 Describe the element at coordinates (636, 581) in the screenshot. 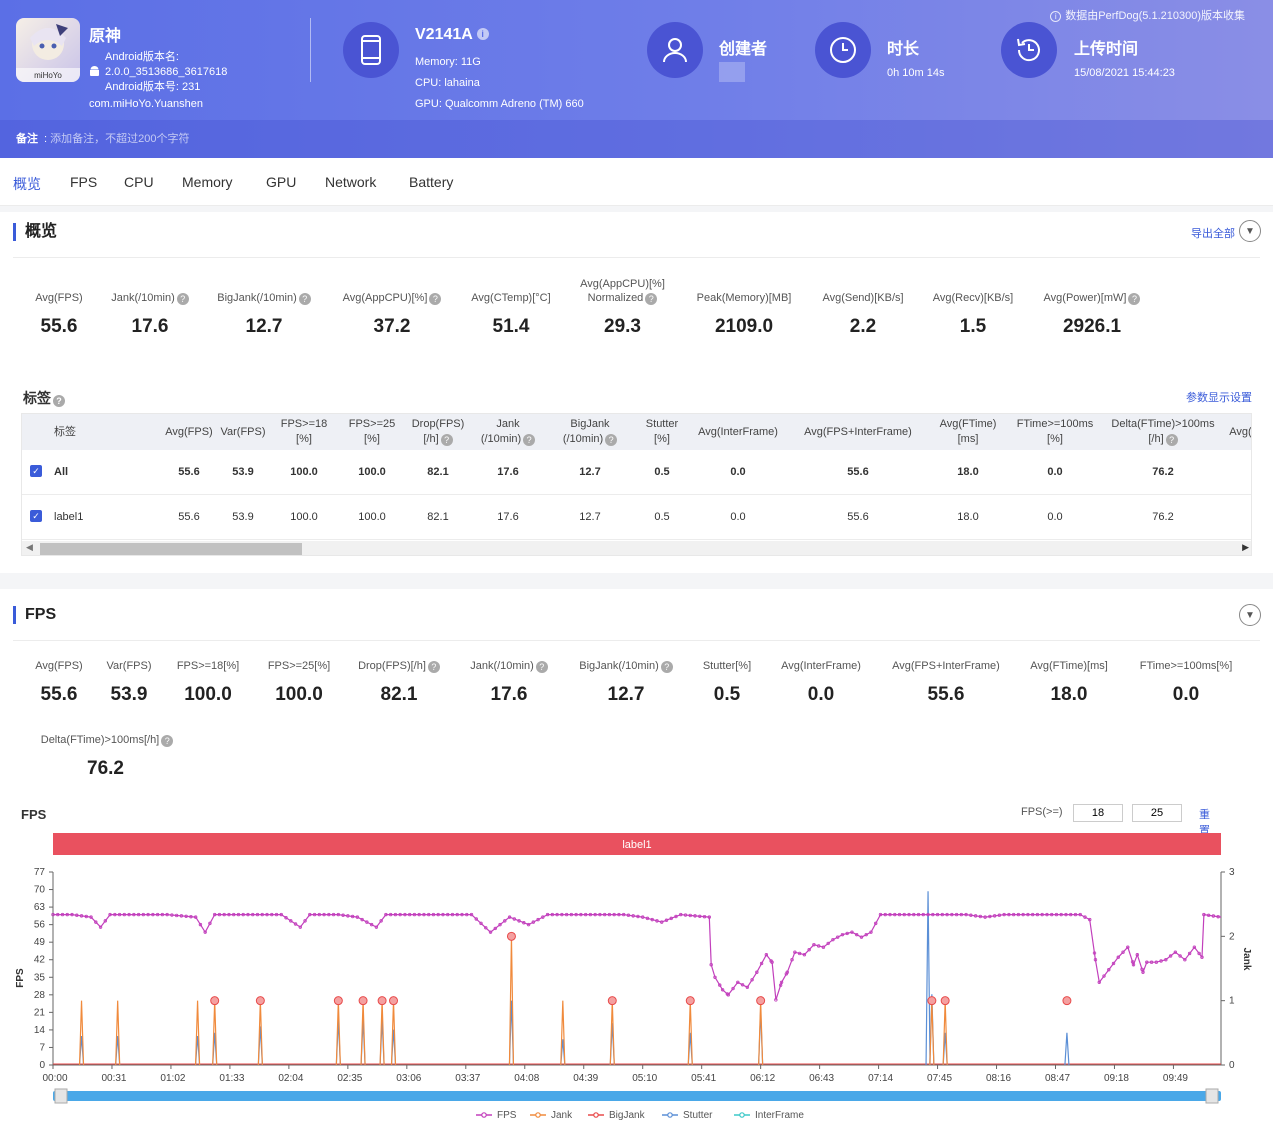

I see `section-gap` at that location.